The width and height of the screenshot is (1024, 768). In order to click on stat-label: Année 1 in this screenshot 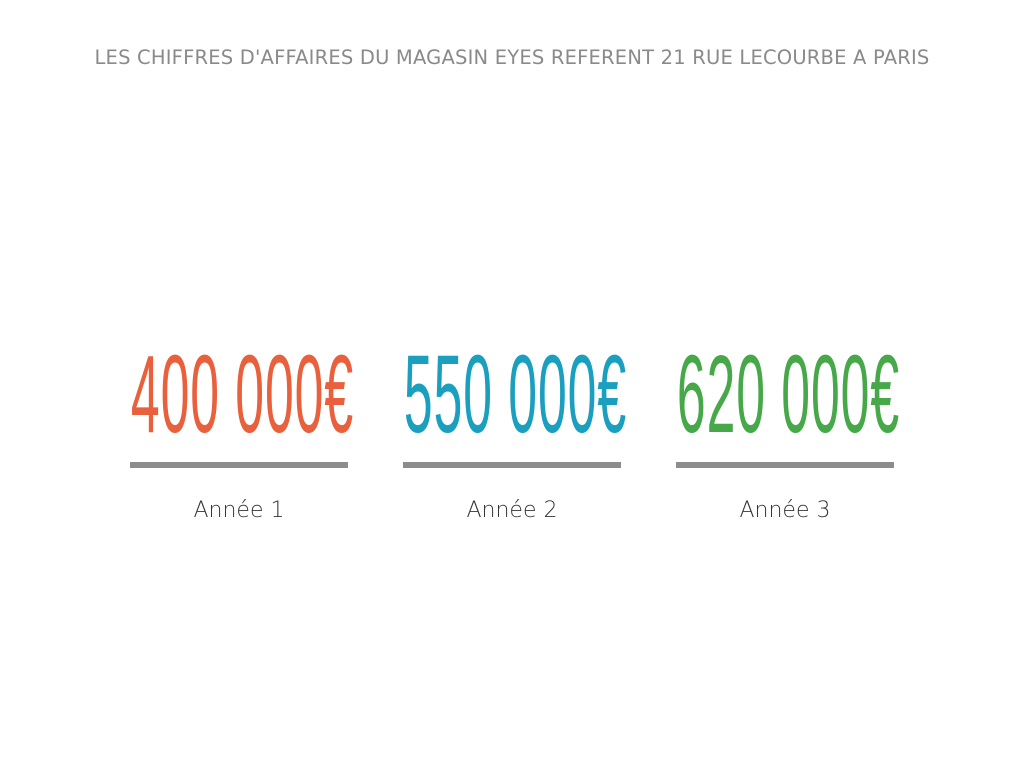, I will do `click(239, 510)`.